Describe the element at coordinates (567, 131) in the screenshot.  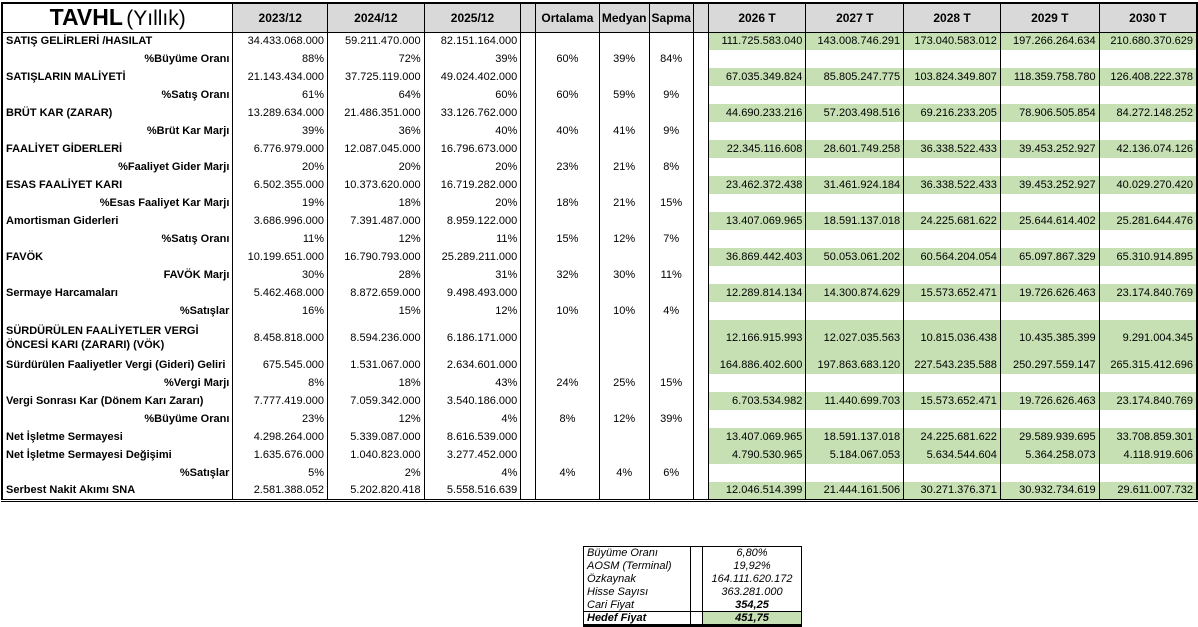
I see `stats-cell: 40%` at that location.